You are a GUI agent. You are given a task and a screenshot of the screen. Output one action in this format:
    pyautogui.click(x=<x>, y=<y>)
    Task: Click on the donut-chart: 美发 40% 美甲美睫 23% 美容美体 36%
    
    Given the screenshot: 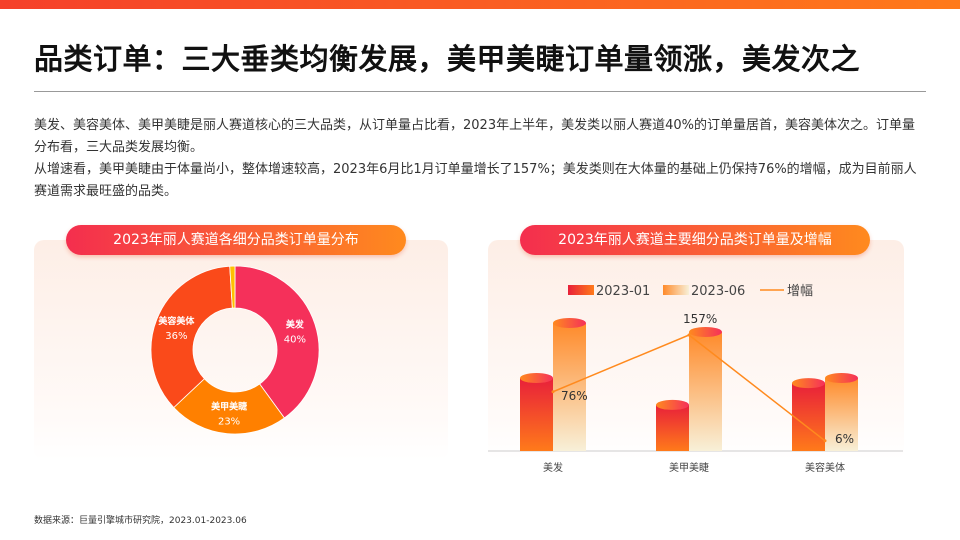 What is the action you would take?
    pyautogui.click(x=235, y=350)
    